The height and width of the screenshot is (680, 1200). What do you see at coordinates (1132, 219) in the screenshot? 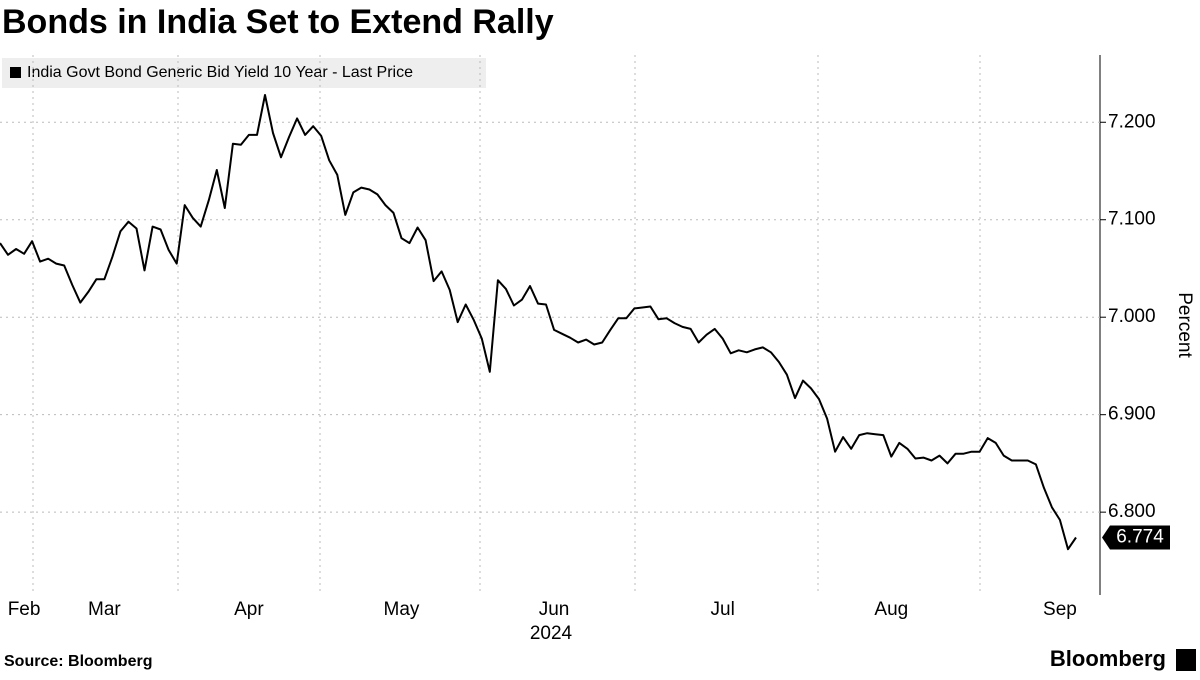
I see `y-tick-label: 7.100` at bounding box center [1132, 219].